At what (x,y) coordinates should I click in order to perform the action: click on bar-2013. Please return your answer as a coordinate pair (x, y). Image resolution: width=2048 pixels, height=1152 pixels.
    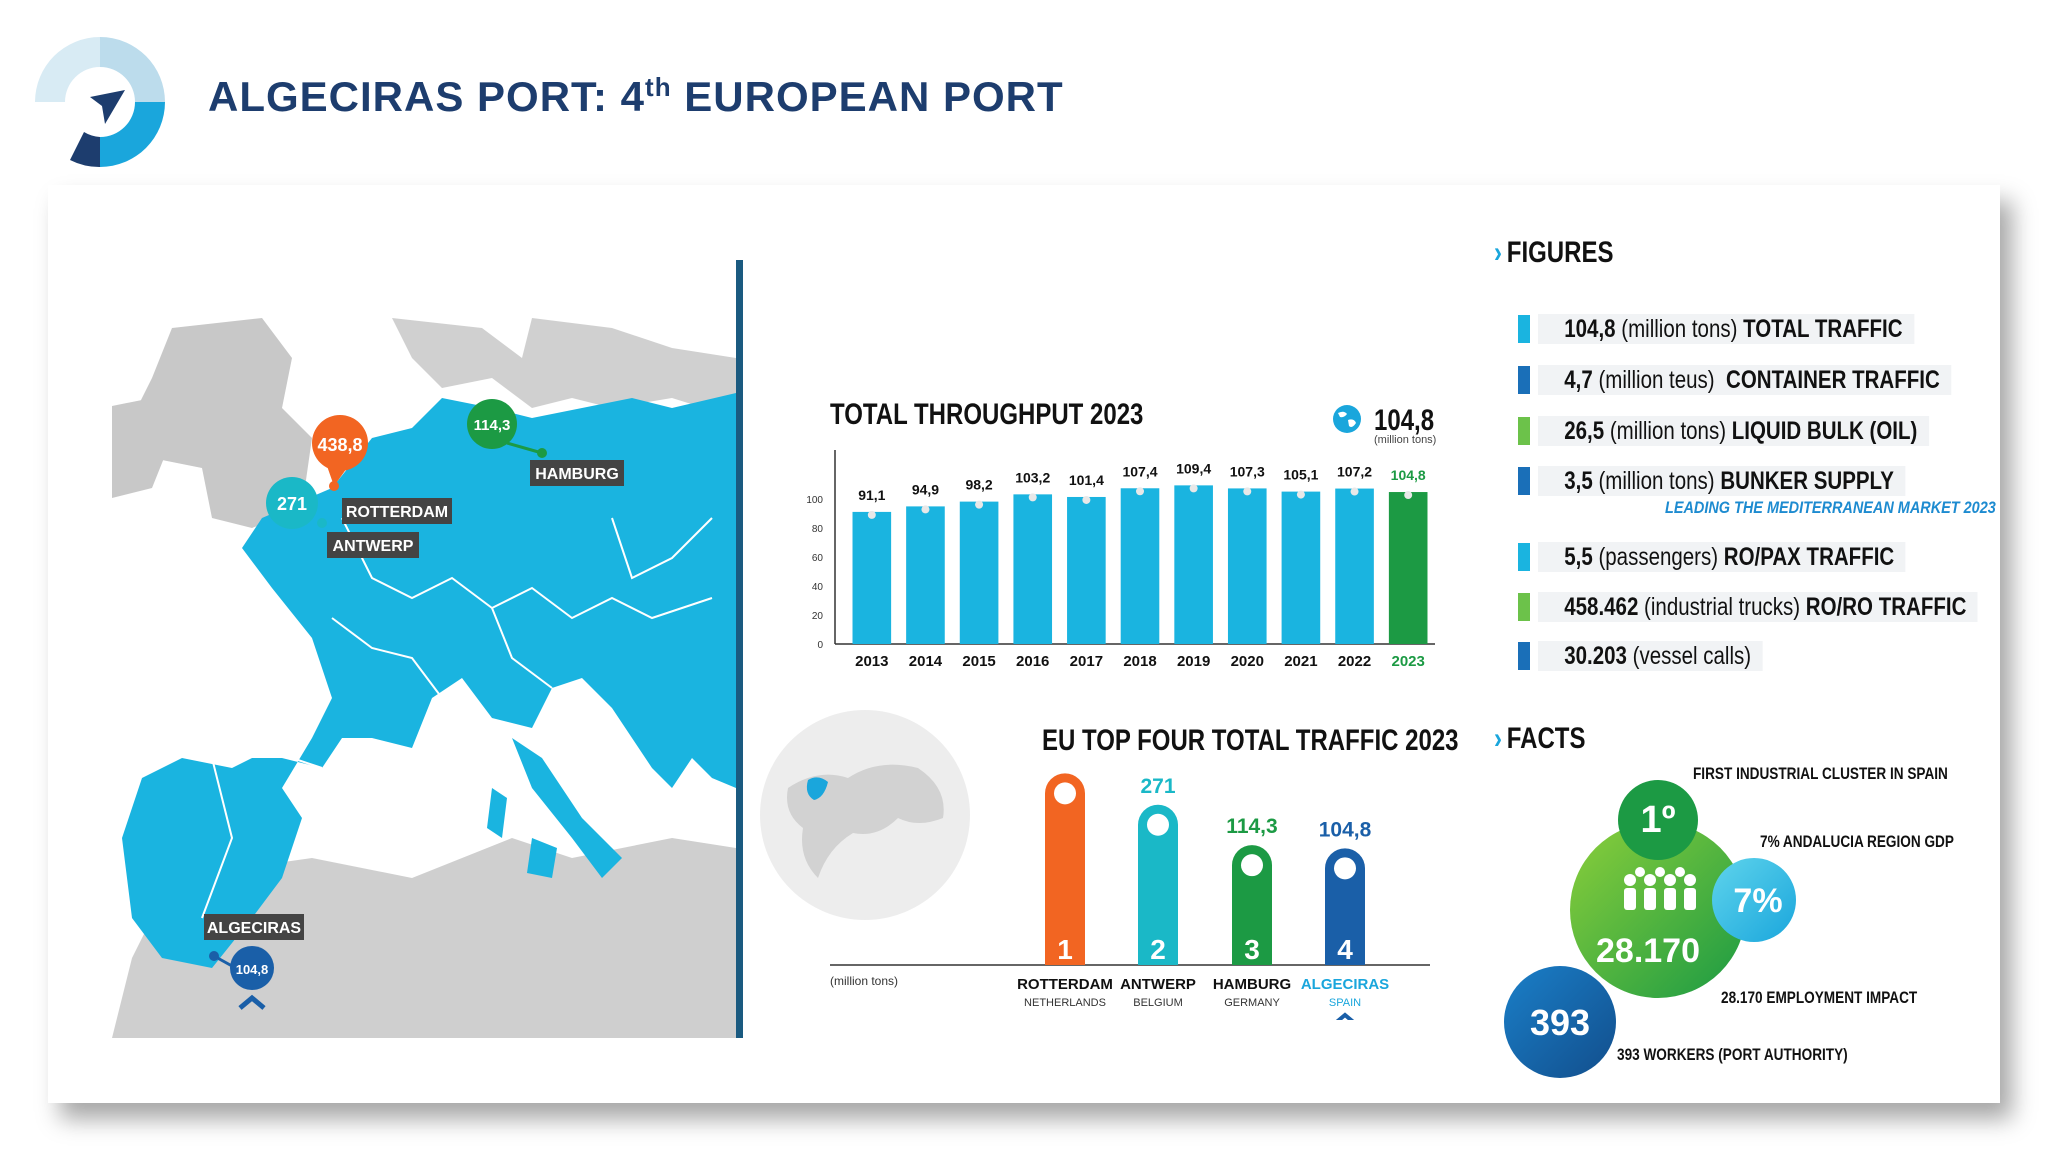
    Looking at the image, I should click on (872, 577).